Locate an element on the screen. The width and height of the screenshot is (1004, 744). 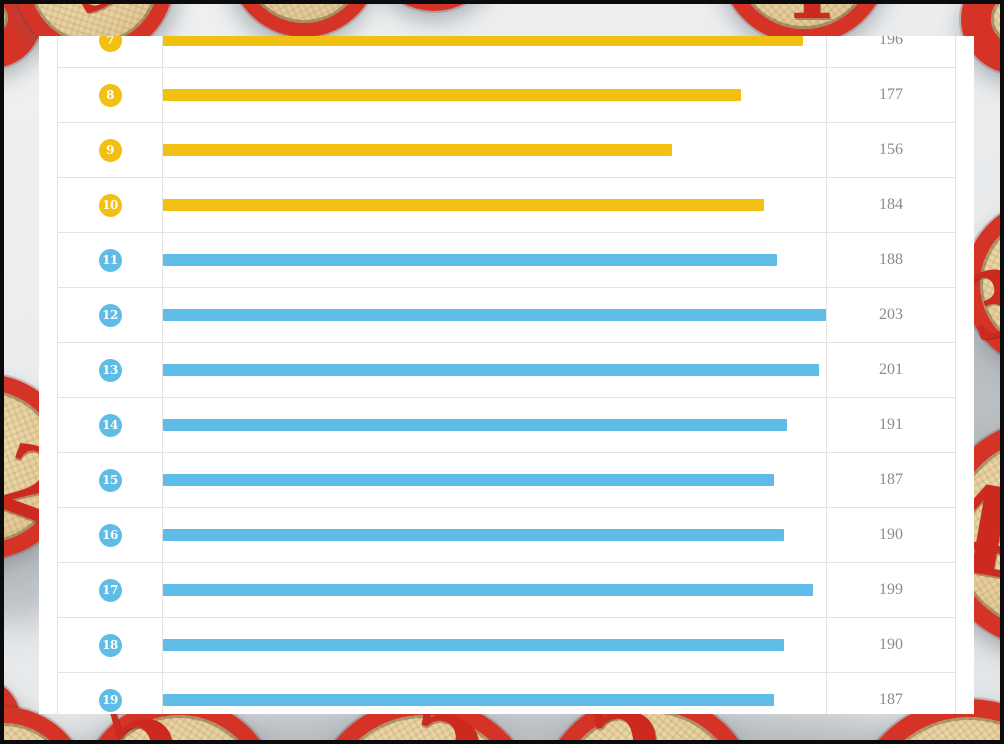
value-cell: 187 is located at coordinates (891, 693).